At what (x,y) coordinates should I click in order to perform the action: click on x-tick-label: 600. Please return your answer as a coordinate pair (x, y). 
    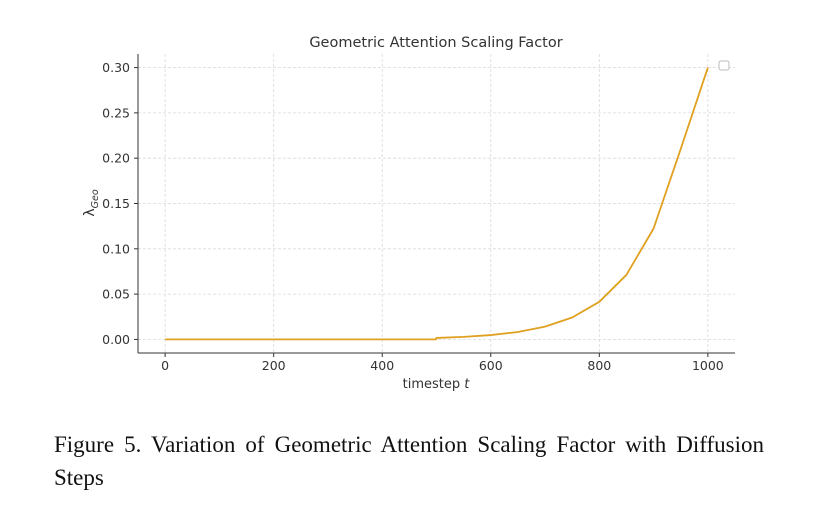
    Looking at the image, I should click on (491, 365).